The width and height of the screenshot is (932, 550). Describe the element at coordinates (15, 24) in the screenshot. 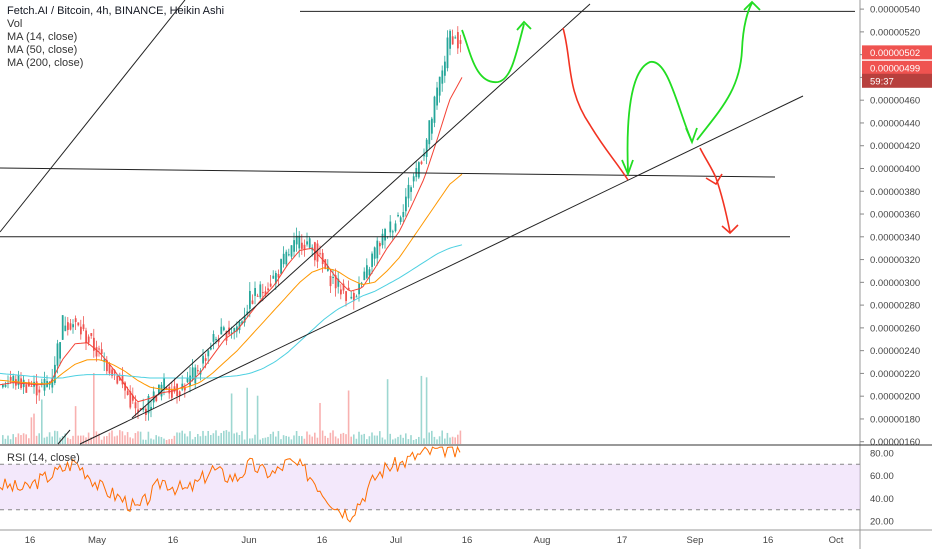

I see `legend-vol: Vol` at that location.